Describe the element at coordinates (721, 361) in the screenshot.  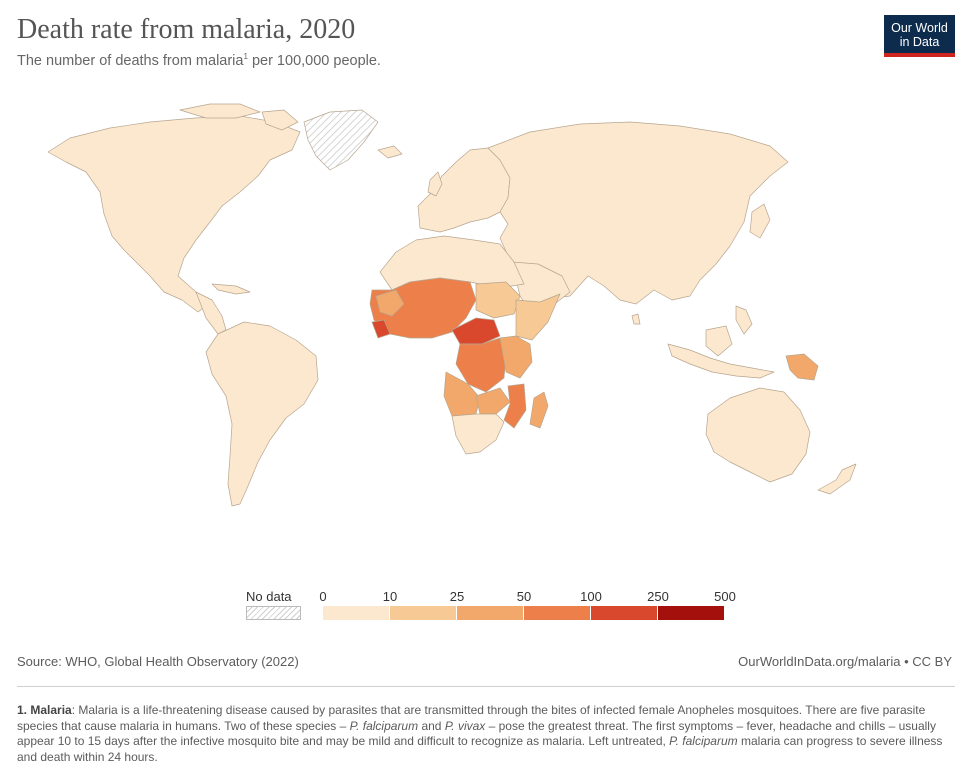
I see `region-indonesia` at that location.